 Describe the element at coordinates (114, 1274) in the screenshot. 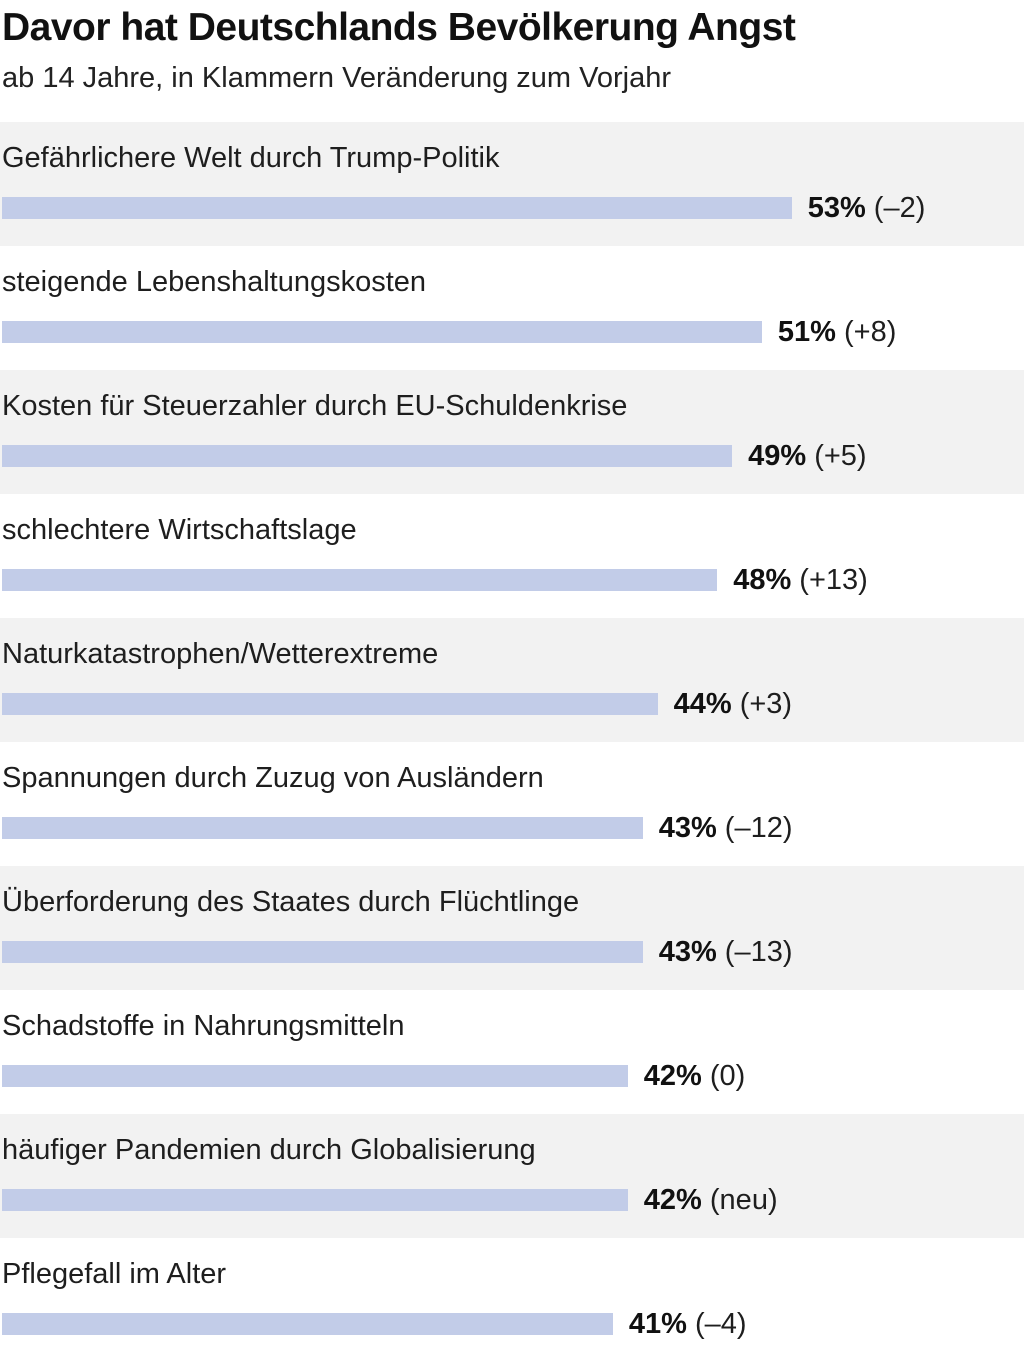

I see `category-label: Pflegefall im Alter` at that location.